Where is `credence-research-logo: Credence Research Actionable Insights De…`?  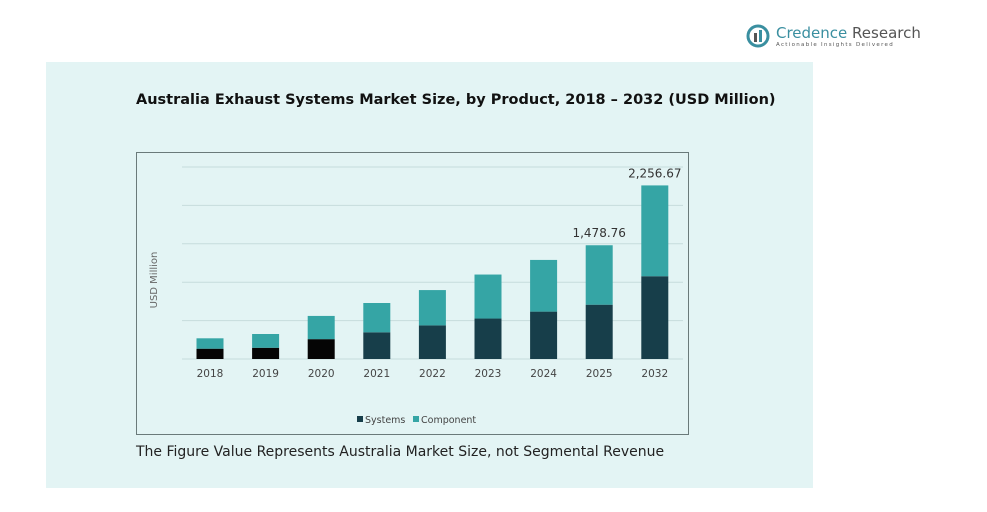 credence-research-logo: Credence Research Actionable Insights De… is located at coordinates (833, 36).